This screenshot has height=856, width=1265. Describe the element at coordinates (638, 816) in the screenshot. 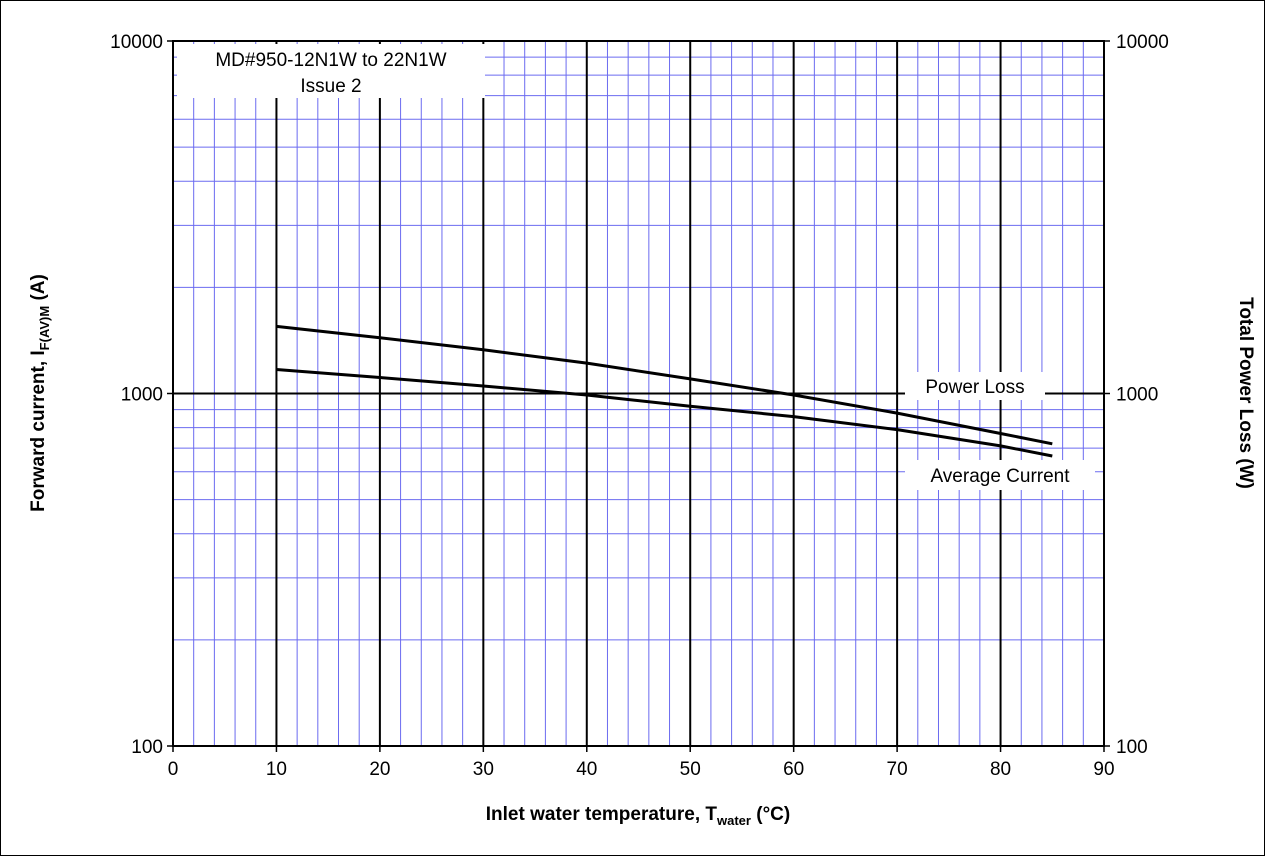

I see `x-axis-label: Inlet water temperature, Twater (°C)` at that location.